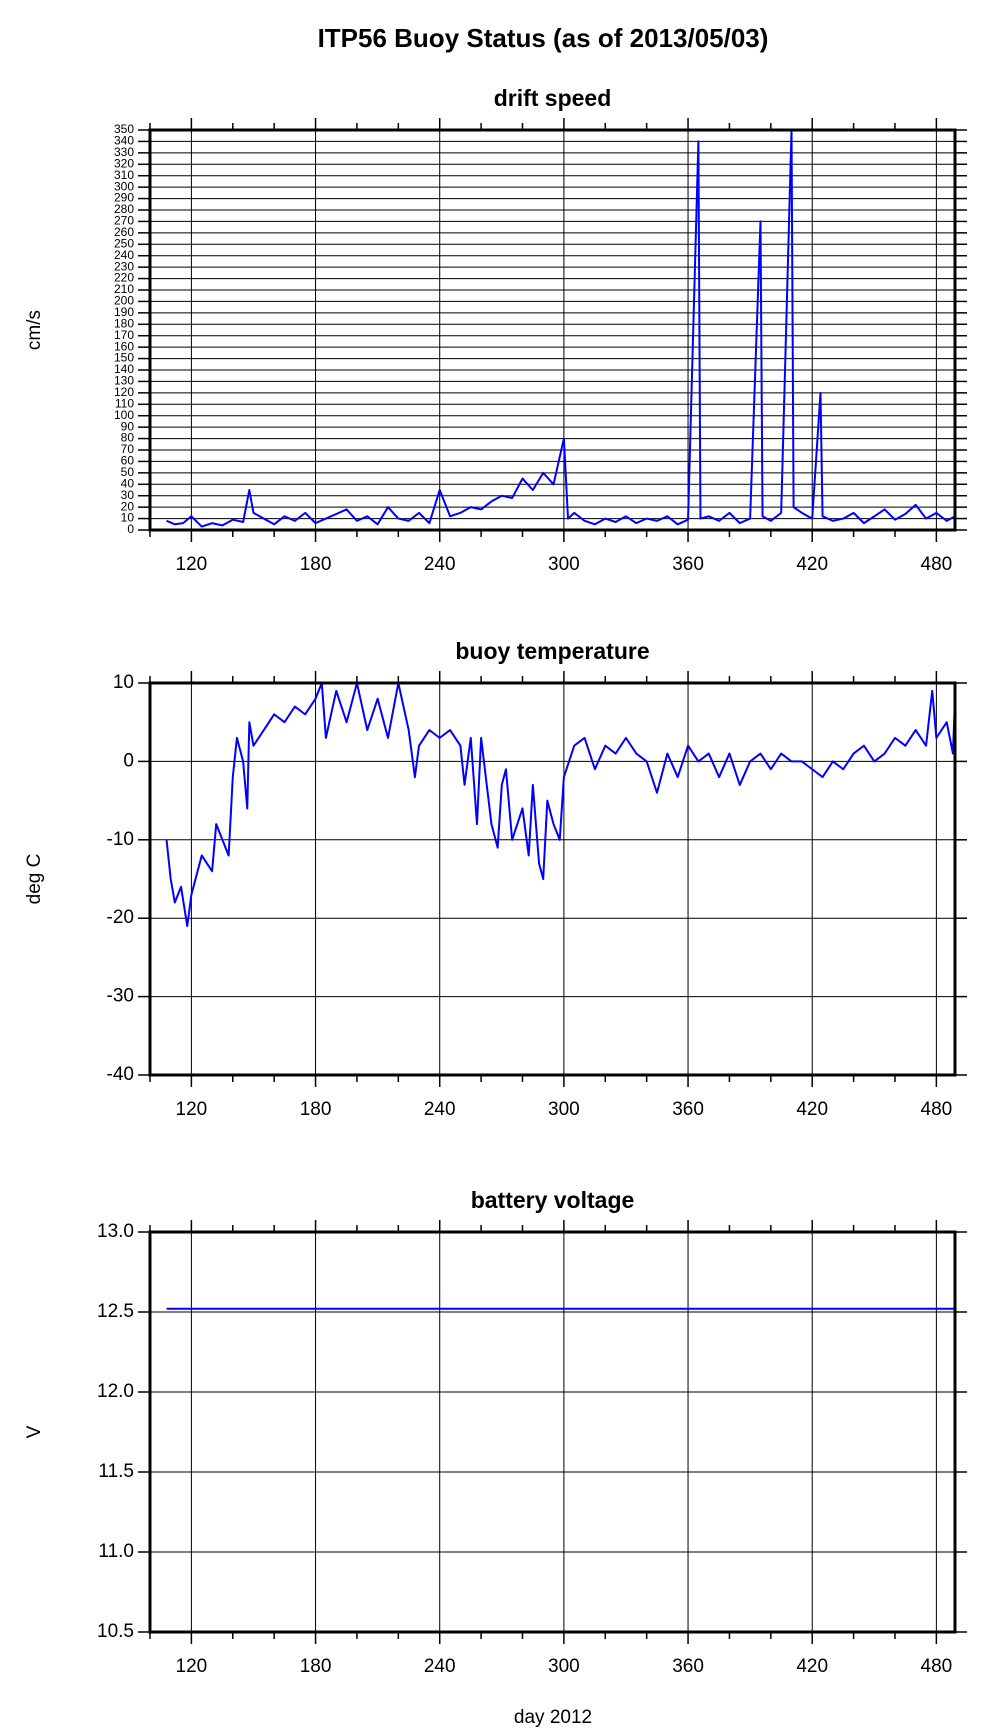 The width and height of the screenshot is (1000, 1730). I want to click on y-tick-label: 240, so click(124, 255).